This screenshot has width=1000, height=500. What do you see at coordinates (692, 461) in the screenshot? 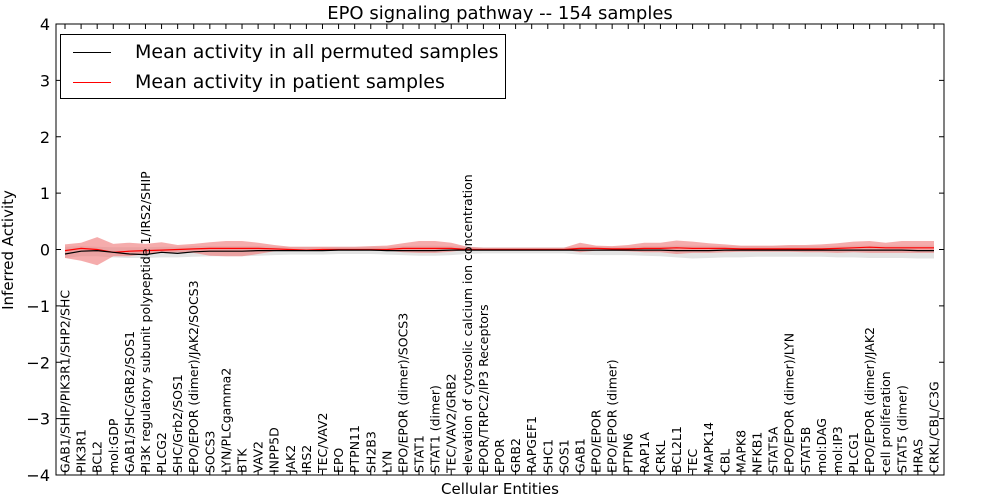
I see `x-tick-label: TEC` at bounding box center [692, 461].